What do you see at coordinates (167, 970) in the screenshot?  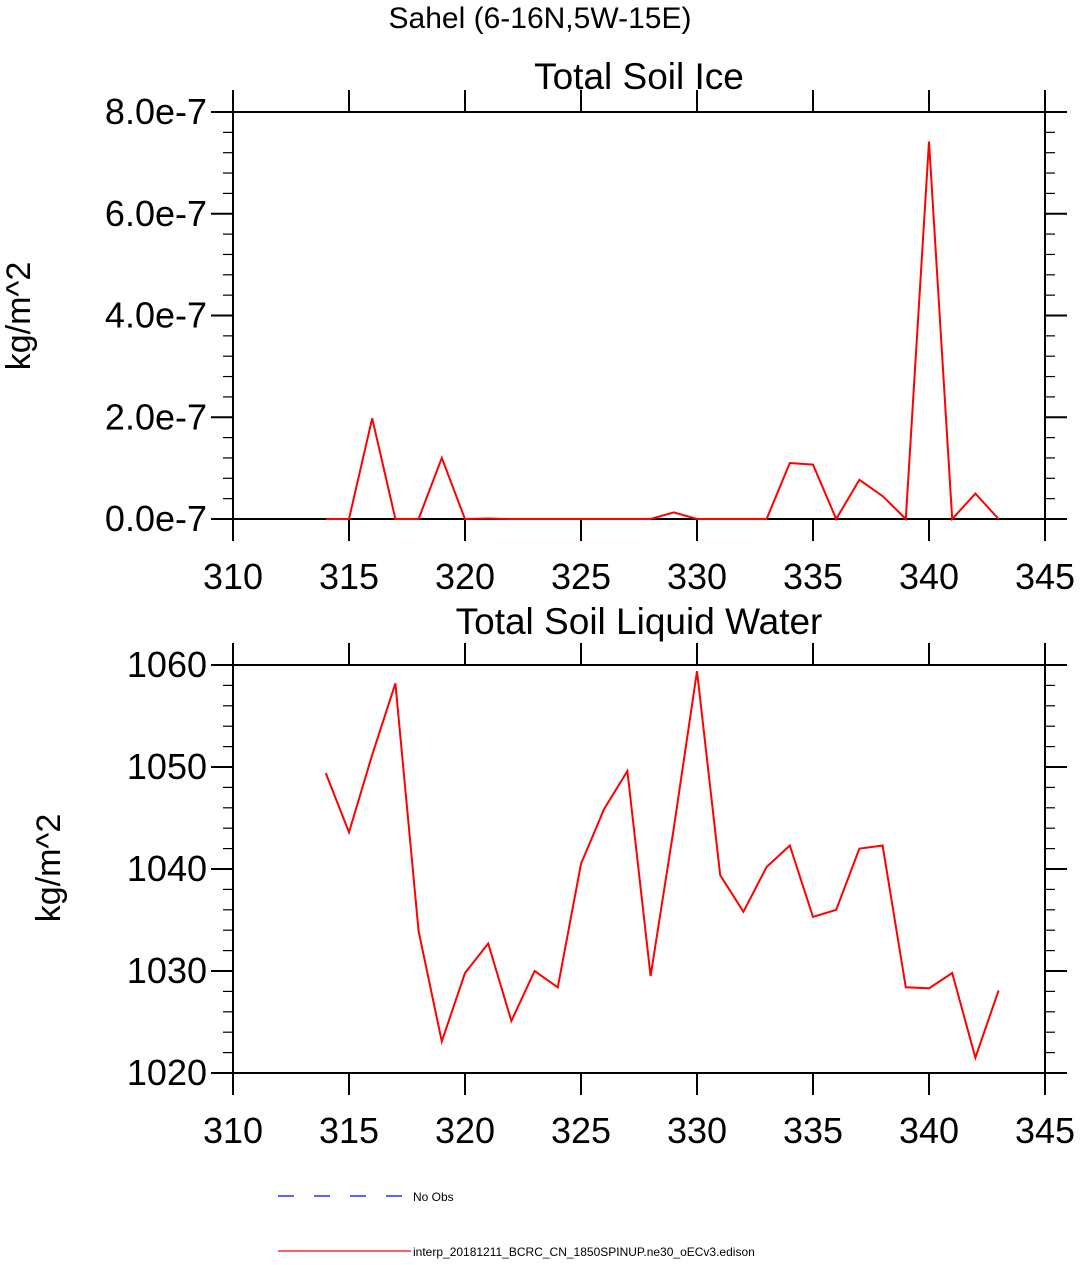 I see `y-tick-label: 1030` at bounding box center [167, 970].